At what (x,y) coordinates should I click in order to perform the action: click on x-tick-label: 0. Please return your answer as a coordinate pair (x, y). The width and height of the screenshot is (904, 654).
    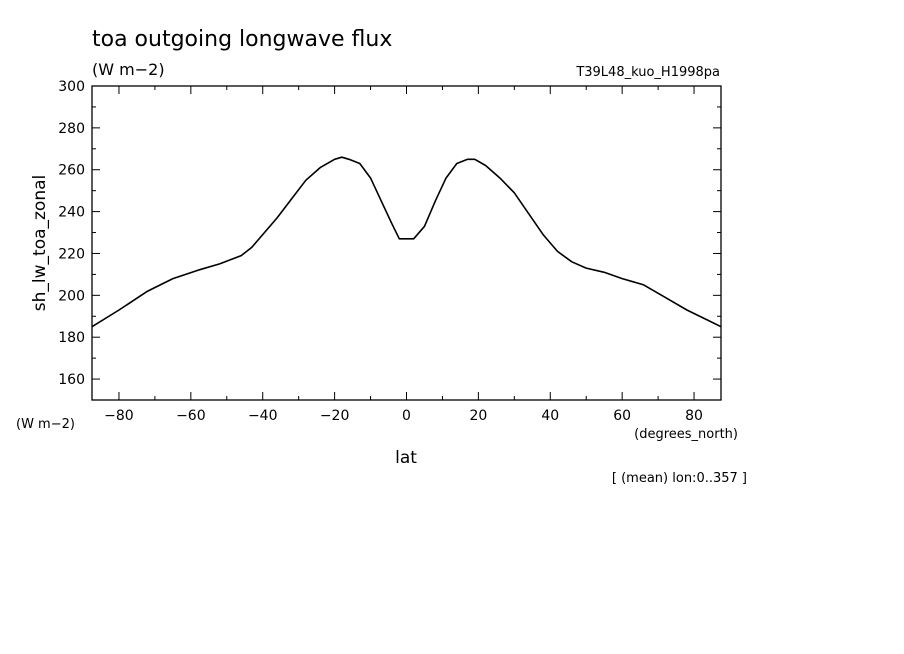
    Looking at the image, I should click on (406, 416).